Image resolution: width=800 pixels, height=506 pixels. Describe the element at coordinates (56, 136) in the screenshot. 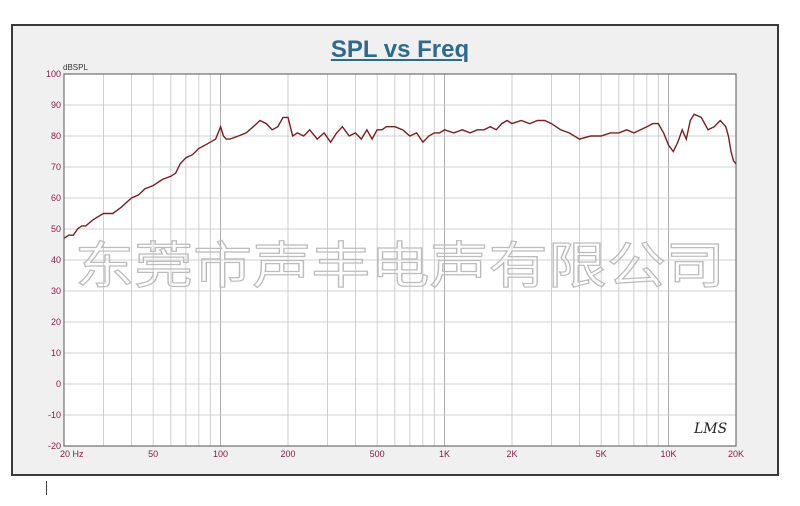

I see `y-tick-label: 80` at that location.